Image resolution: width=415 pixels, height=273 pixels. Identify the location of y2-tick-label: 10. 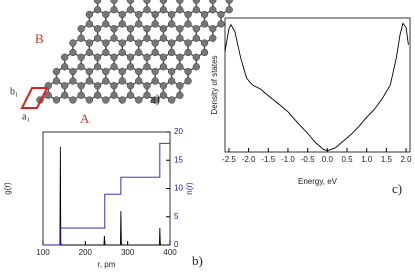
(178, 188).